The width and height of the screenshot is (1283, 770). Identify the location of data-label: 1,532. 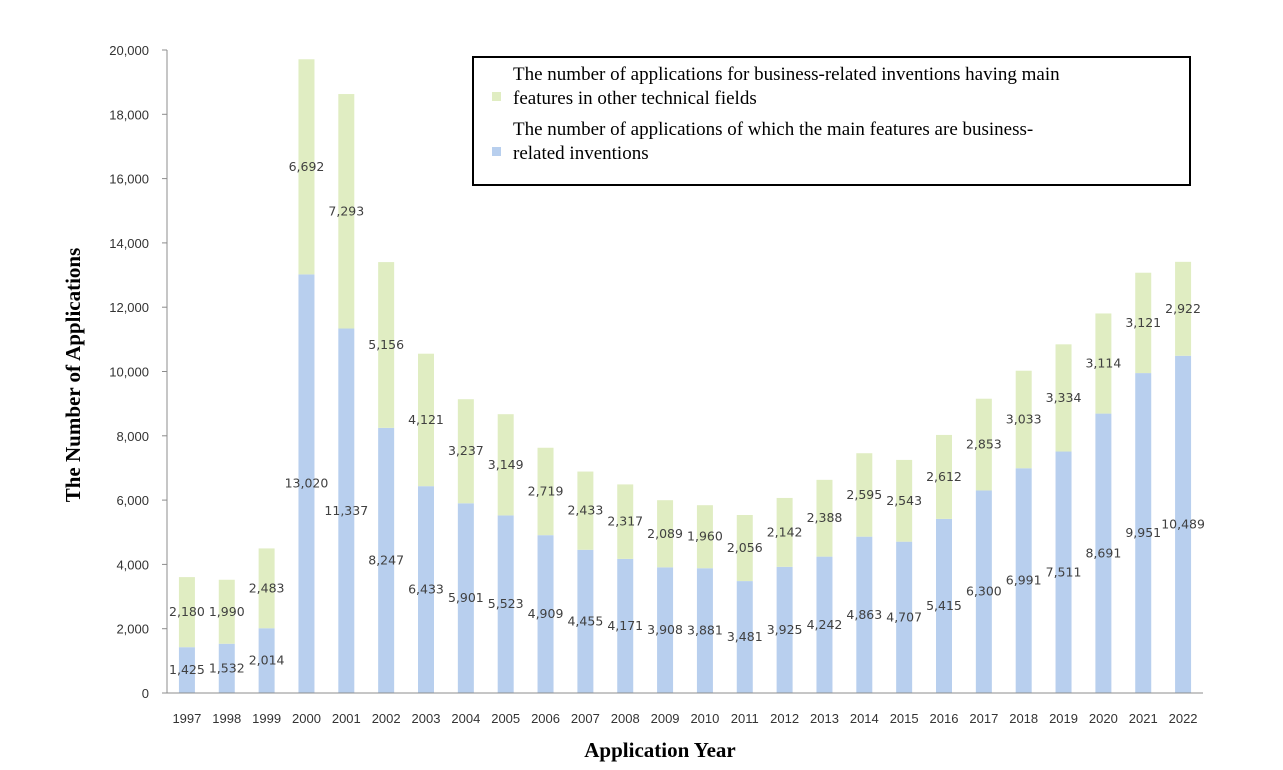
(227, 667).